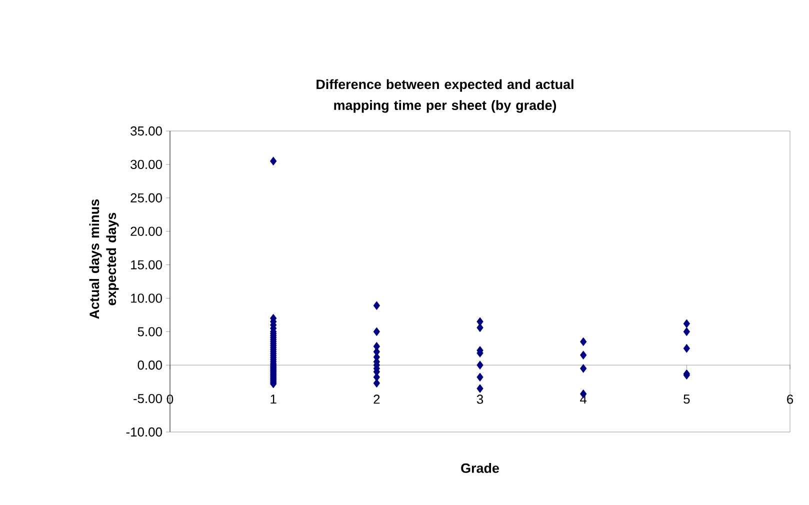  I want to click on x-tick-label: 1, so click(273, 399).